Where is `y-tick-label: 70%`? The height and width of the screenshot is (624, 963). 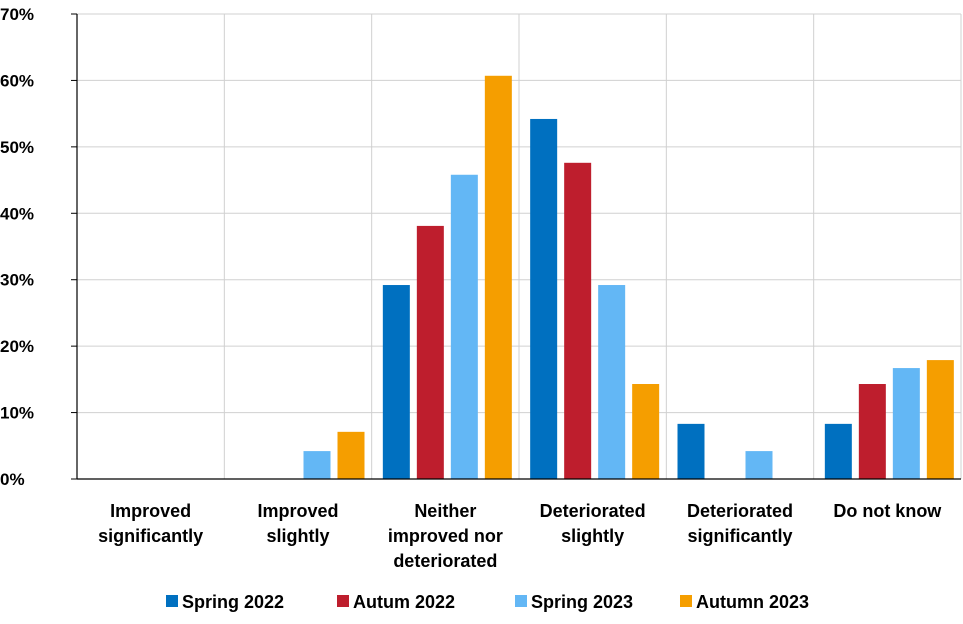 y-tick-label: 70% is located at coordinates (17, 14).